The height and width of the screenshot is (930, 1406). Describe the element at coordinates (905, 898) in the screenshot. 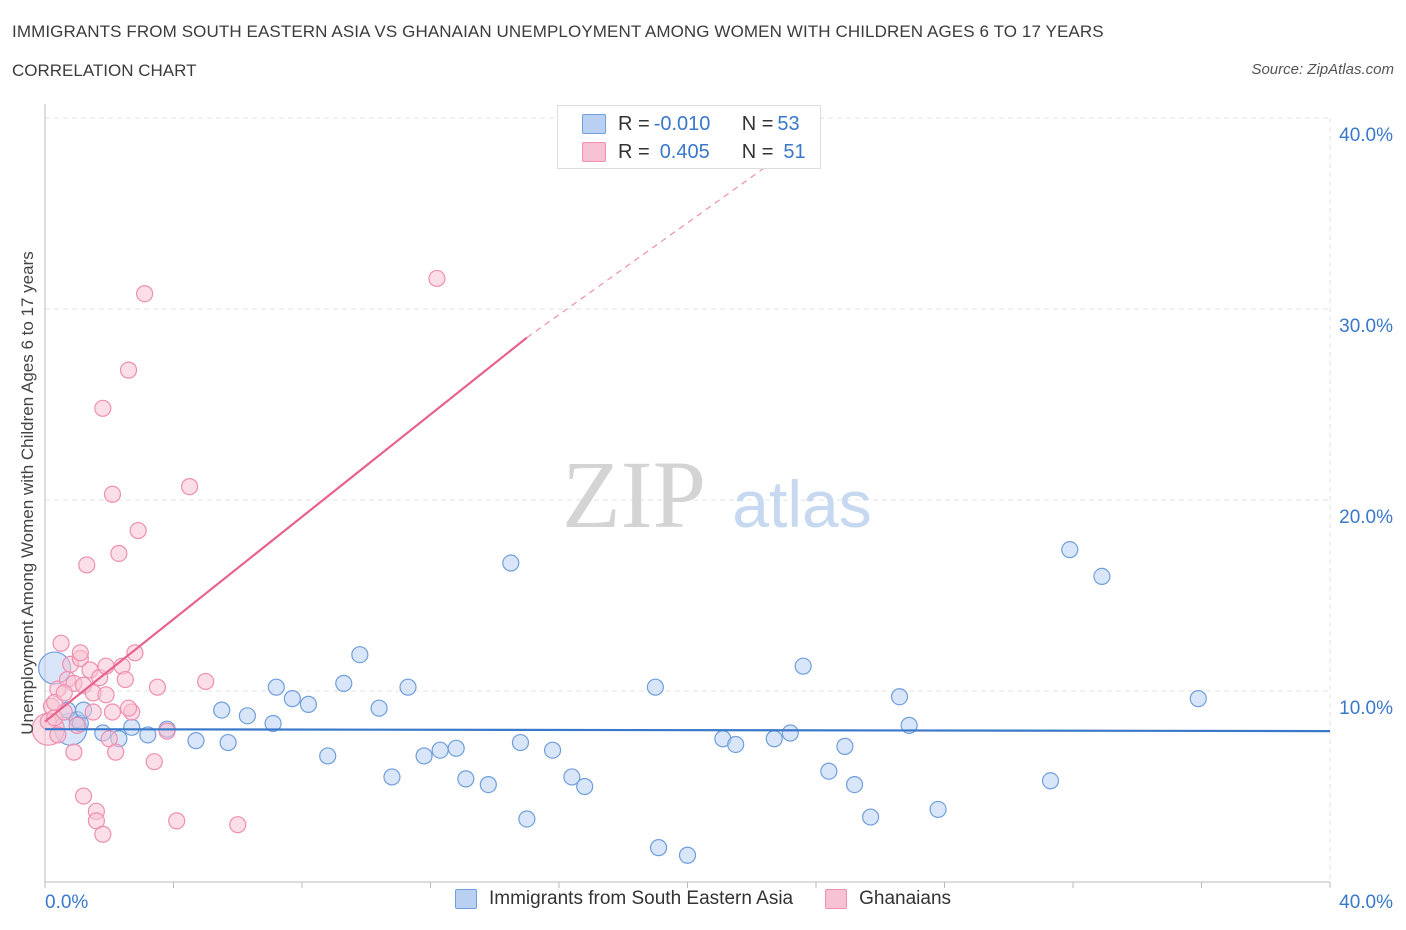

I see `legend-label-ghanaians: Ghanaians` at that location.